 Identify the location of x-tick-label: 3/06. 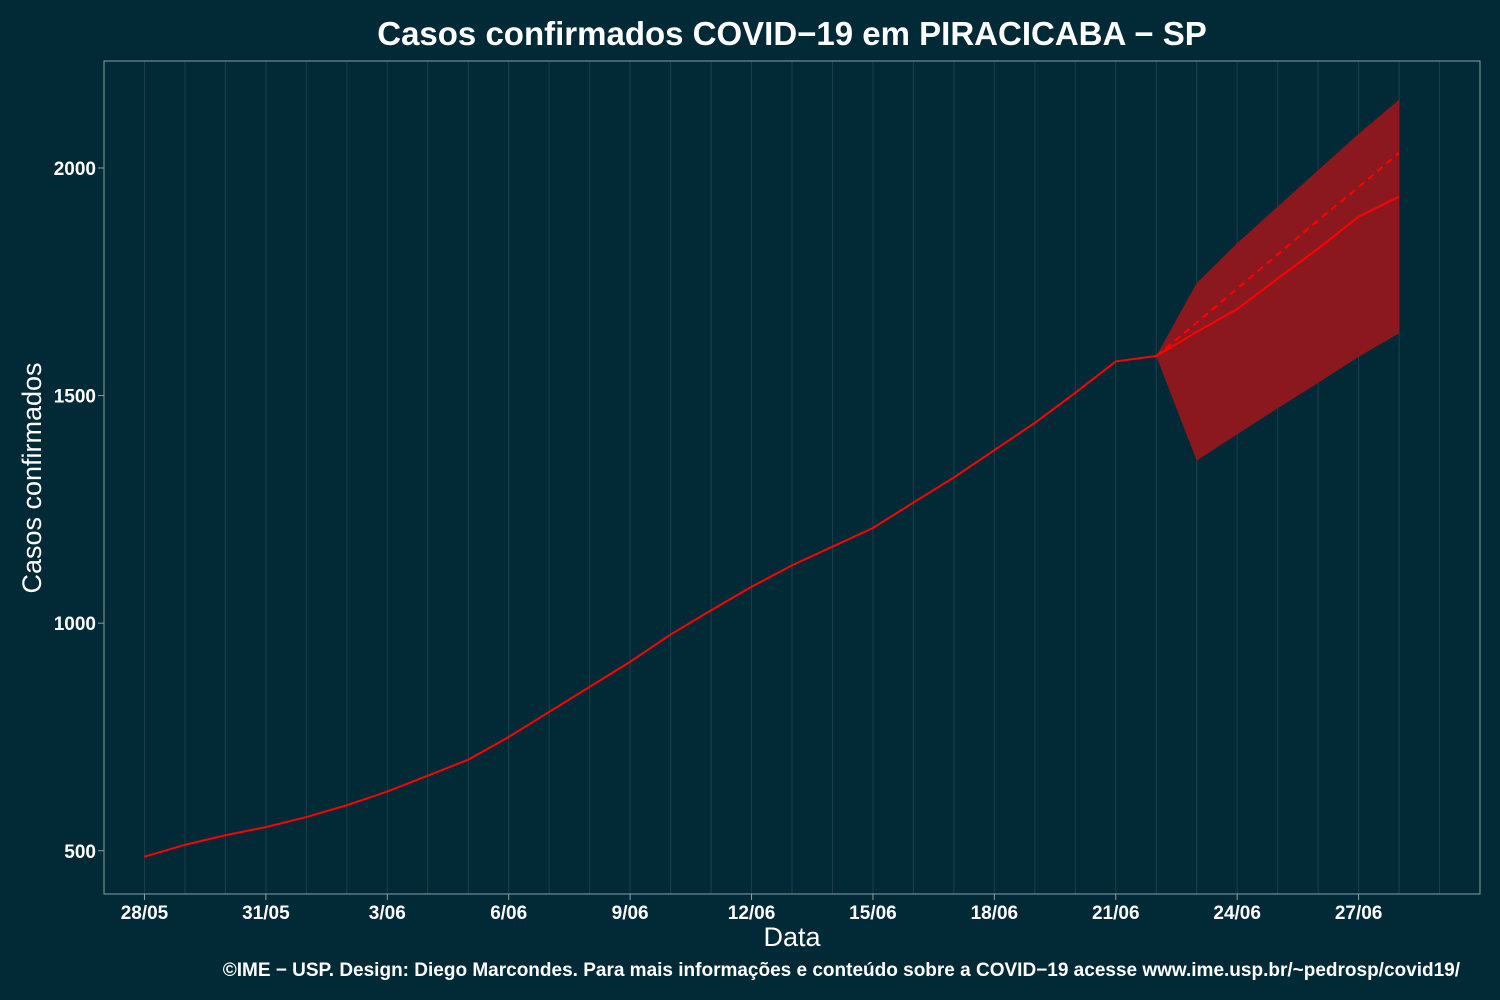
(387, 913).